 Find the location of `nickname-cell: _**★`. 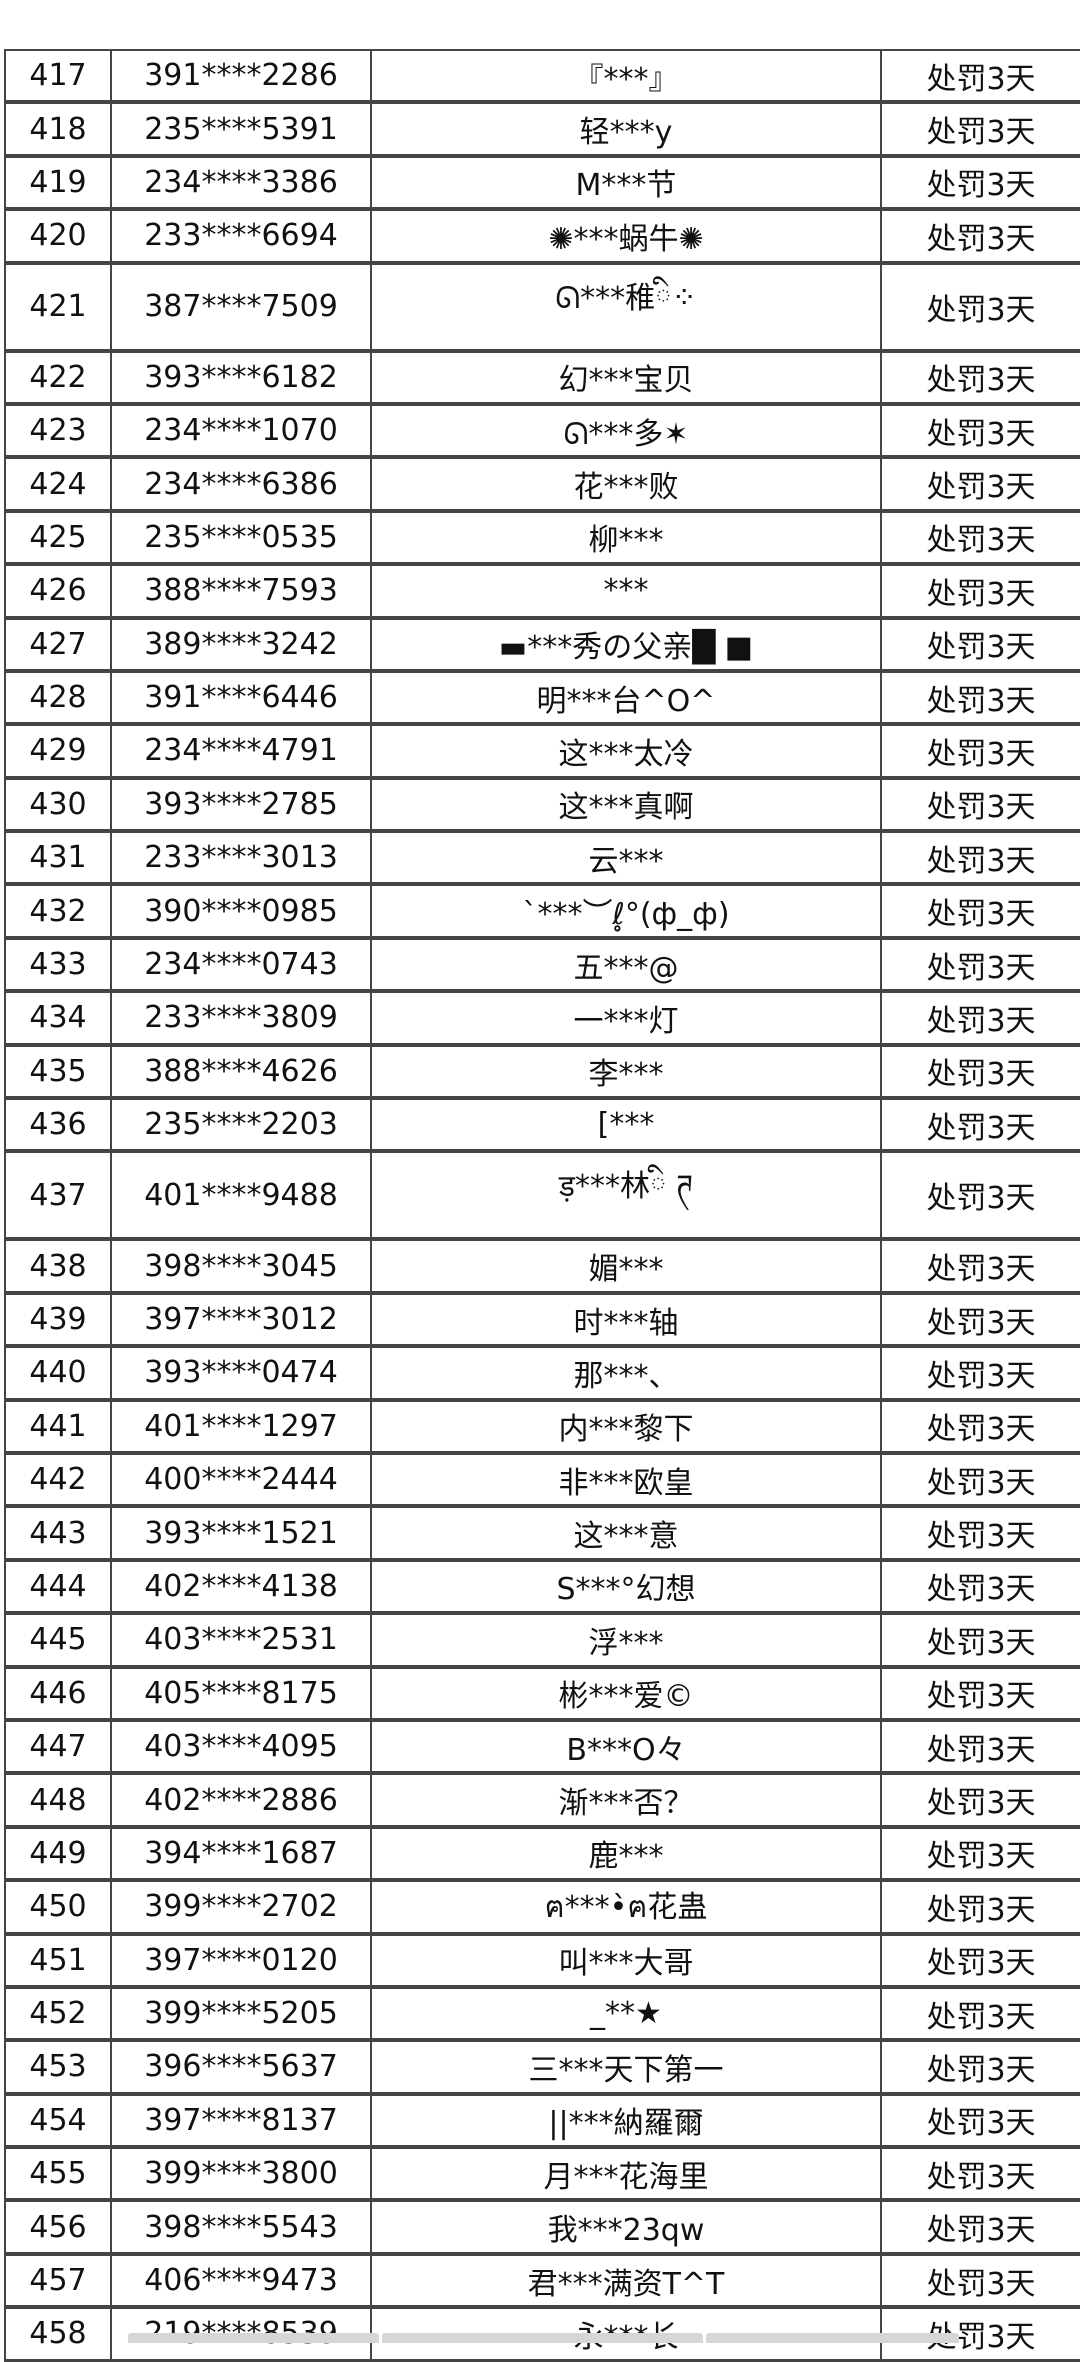

nickname-cell: _**★ is located at coordinates (626, 2014).